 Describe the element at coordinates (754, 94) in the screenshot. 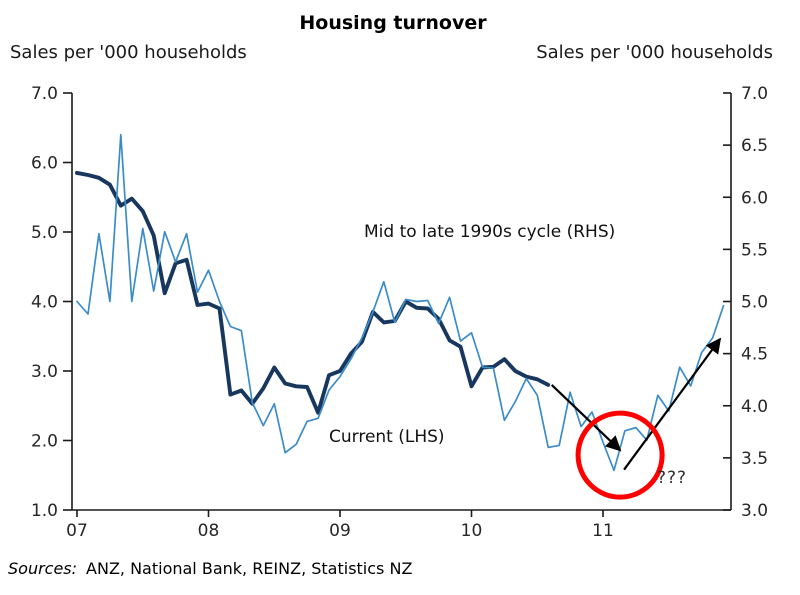

I see `right-axis-tick-label: 7.0` at that location.